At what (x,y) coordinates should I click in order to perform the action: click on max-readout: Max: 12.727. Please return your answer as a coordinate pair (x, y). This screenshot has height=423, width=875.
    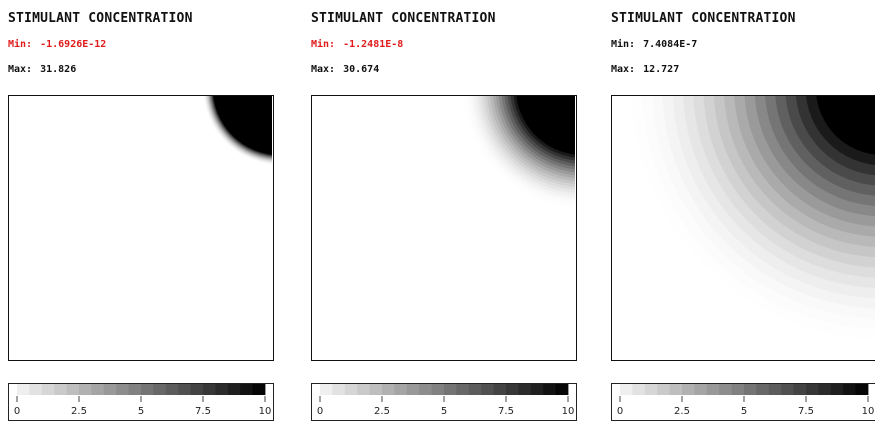
    Looking at the image, I should click on (645, 69).